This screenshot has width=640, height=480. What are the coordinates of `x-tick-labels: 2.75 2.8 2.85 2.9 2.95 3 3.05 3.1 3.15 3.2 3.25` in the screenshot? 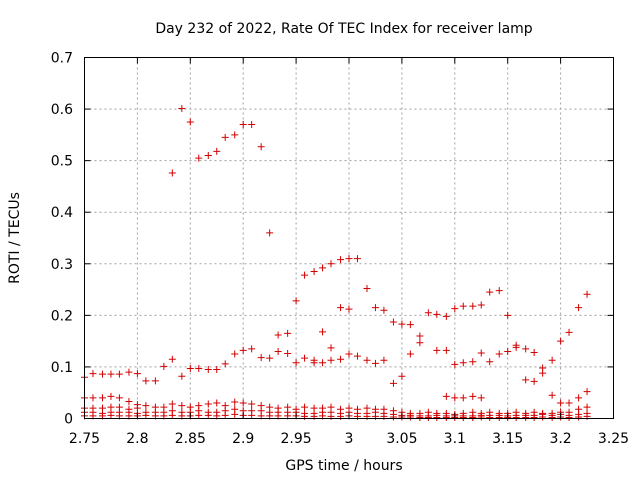 It's located at (349, 439).